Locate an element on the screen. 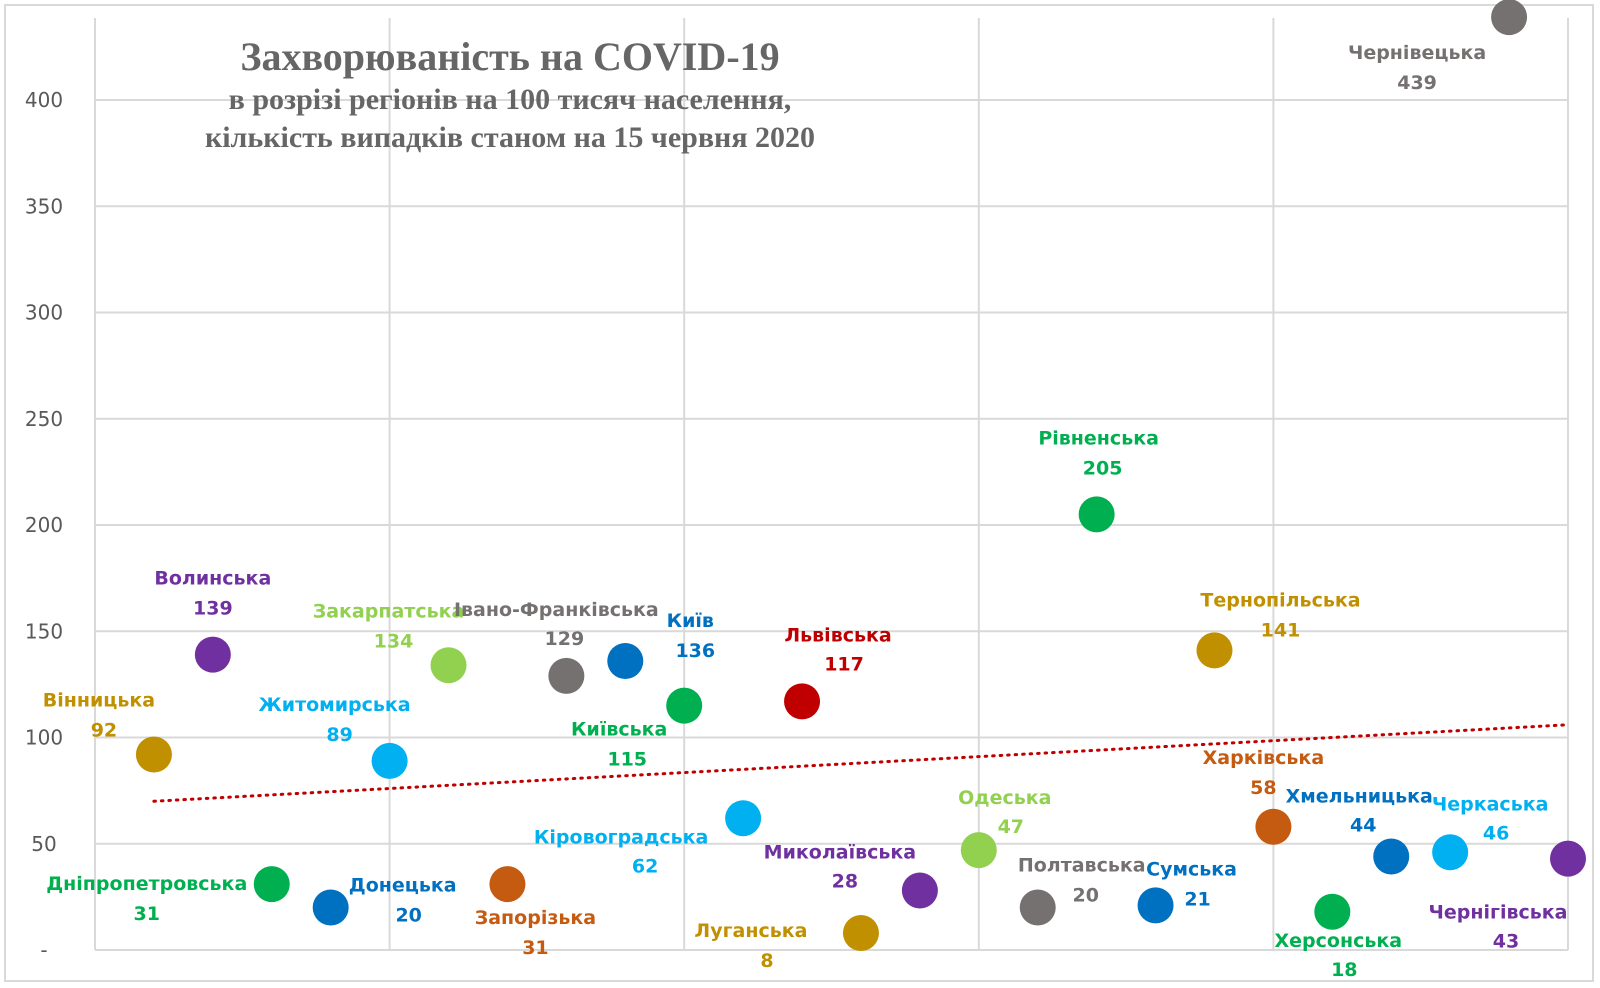  point-value-label: 28 is located at coordinates (845, 882).